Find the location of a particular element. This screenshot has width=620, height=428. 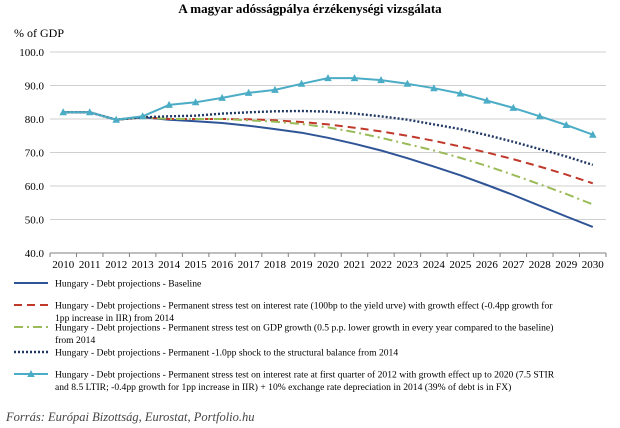

x-tick-label: 2029 is located at coordinates (566, 265).